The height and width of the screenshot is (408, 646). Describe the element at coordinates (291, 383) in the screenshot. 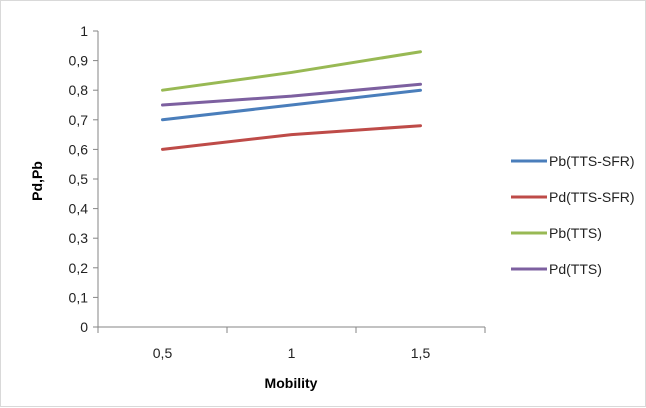

I see `x-axis-title: Mobility` at that location.